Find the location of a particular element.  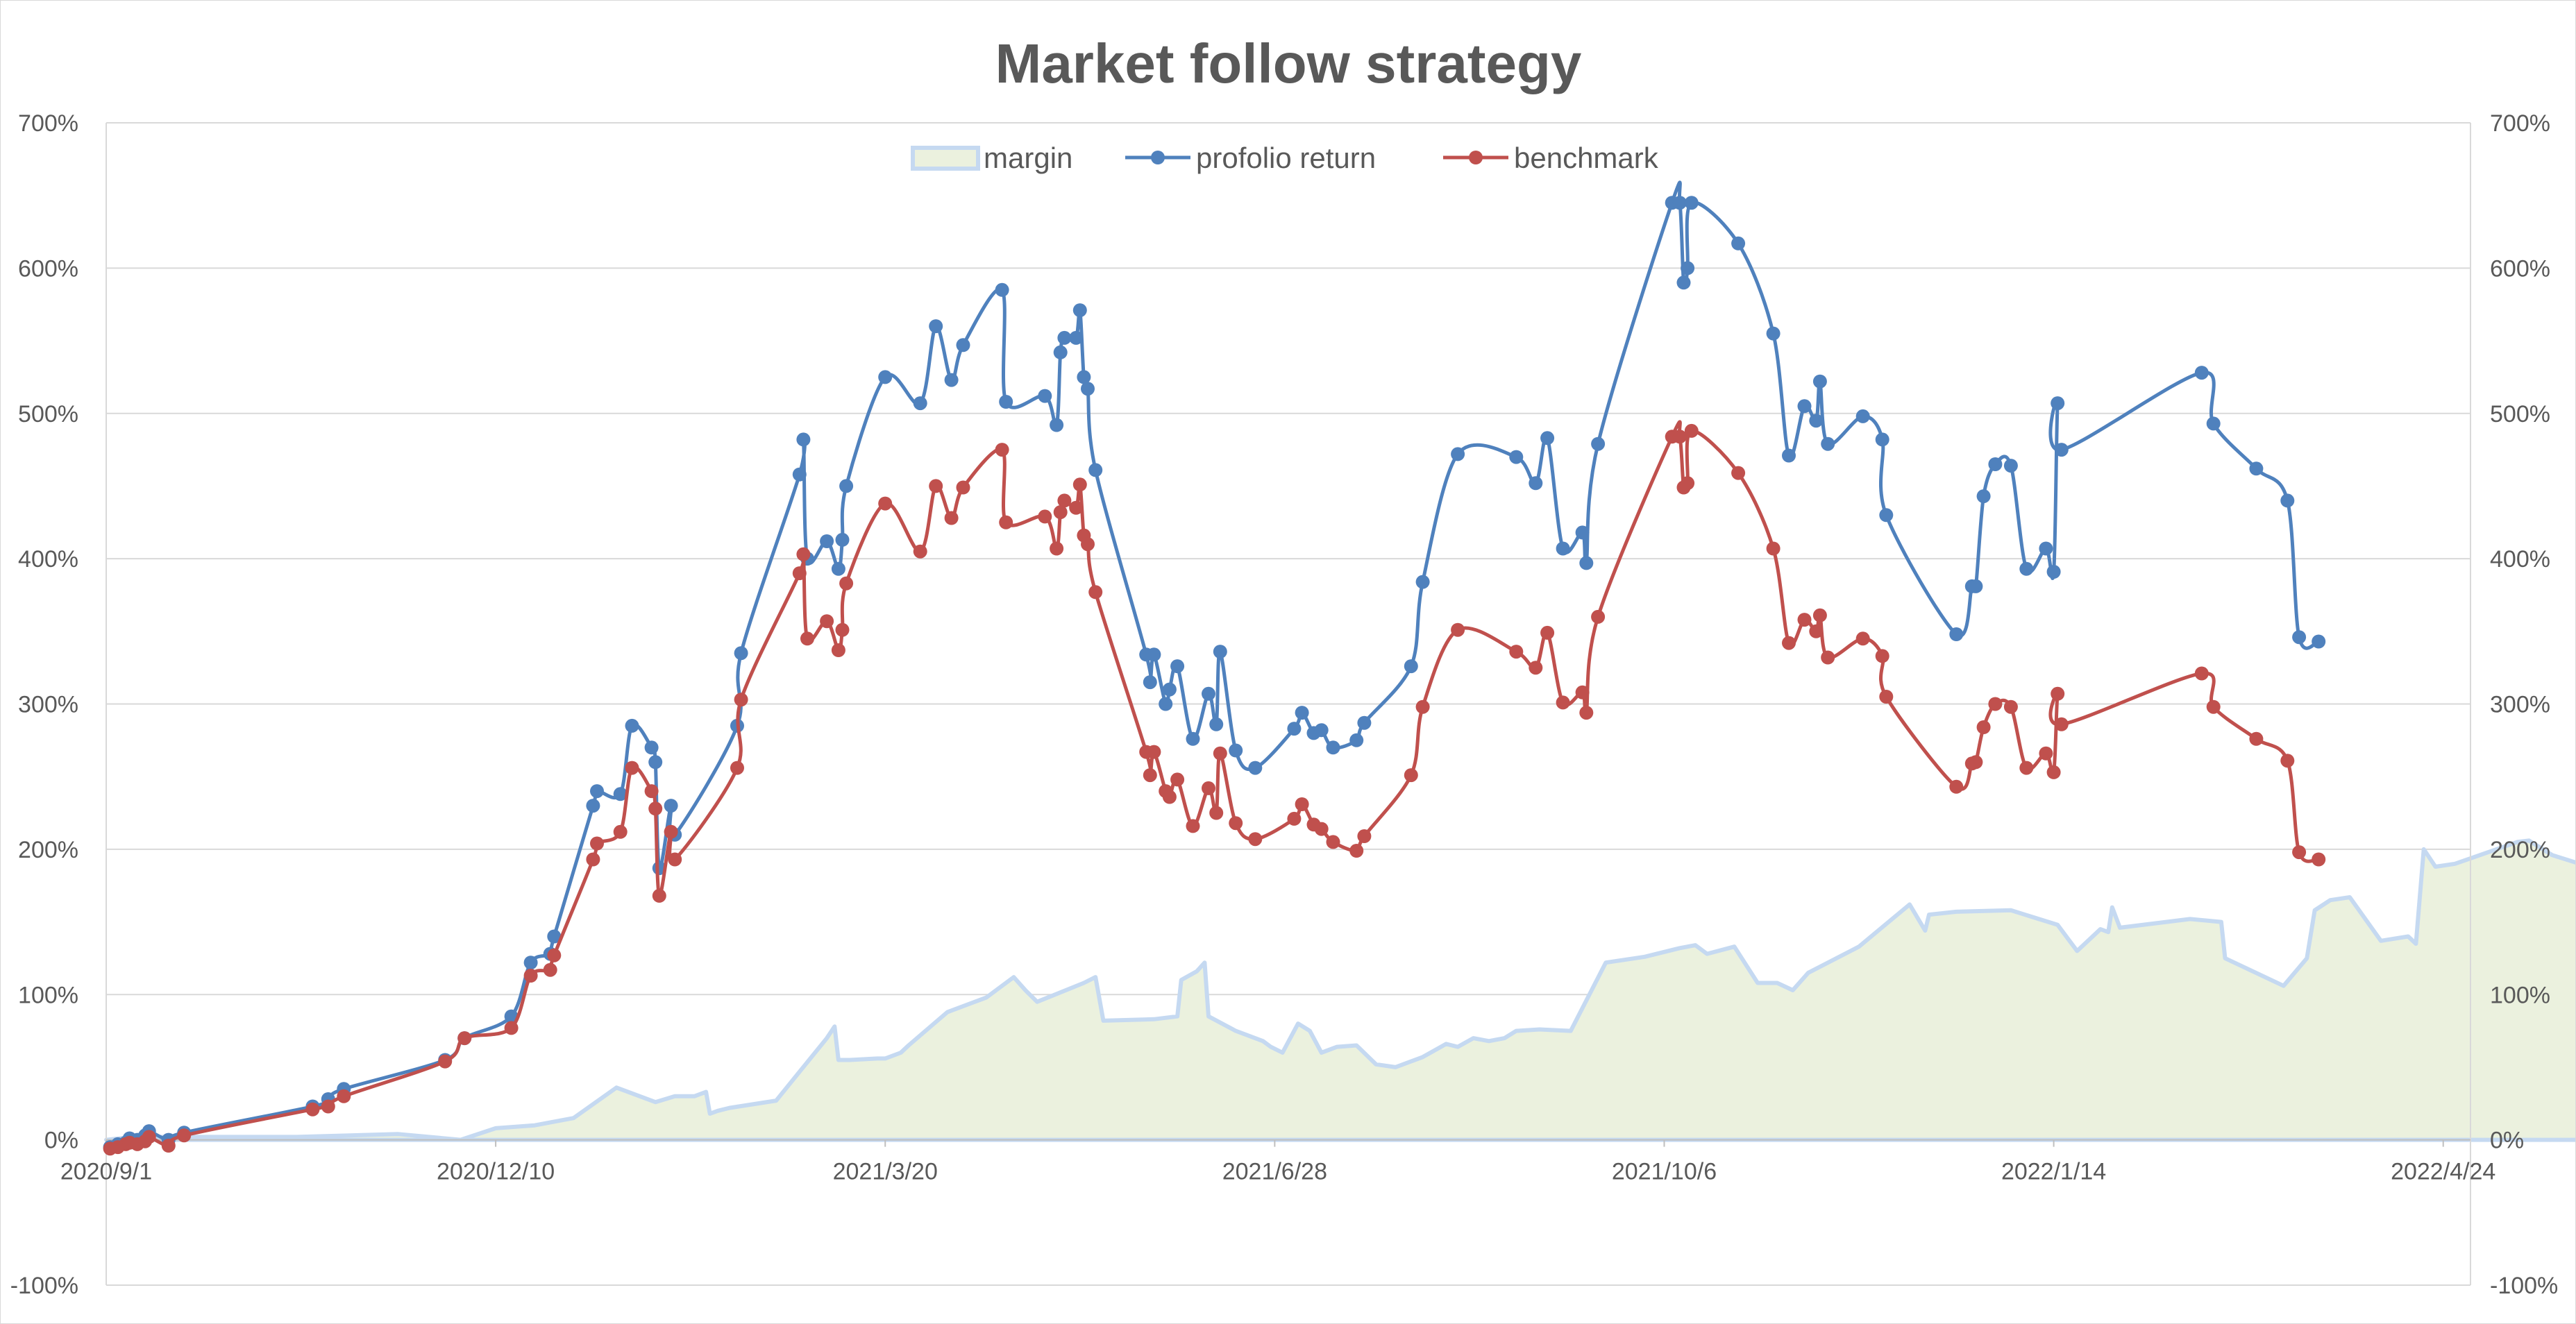

y-tick-label-right: 100% is located at coordinates (2520, 995).